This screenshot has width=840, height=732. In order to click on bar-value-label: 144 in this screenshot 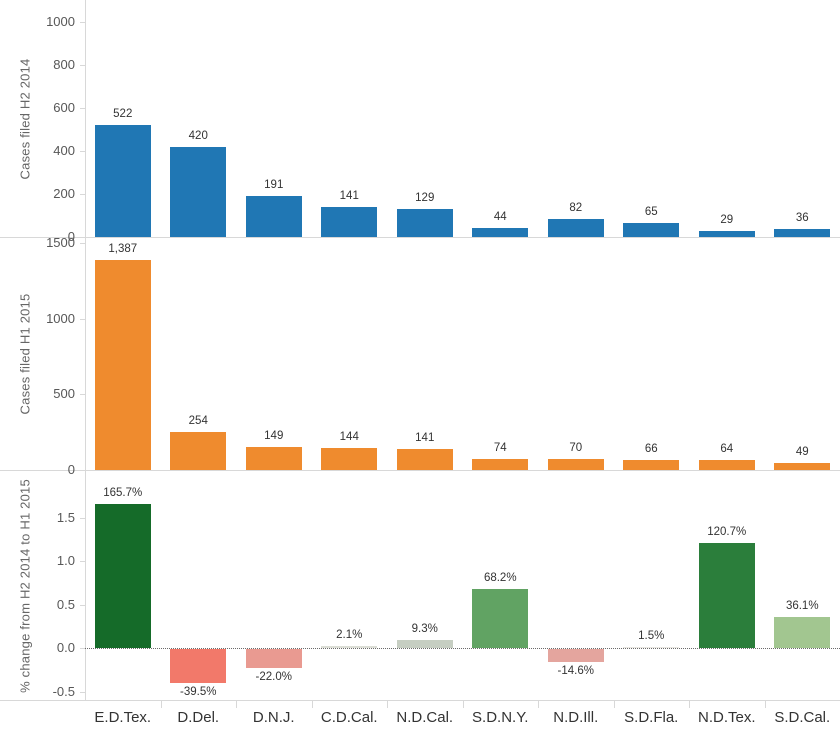, I will do `click(349, 437)`.